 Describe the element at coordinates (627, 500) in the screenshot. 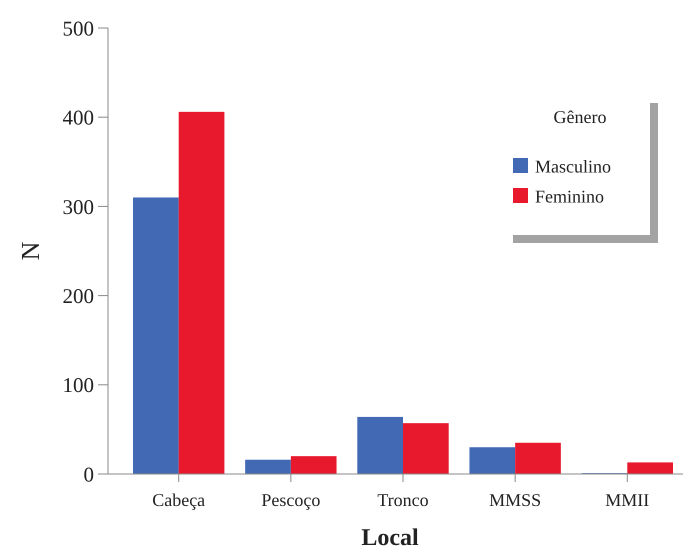

I see `x-tick-label: MMII` at that location.